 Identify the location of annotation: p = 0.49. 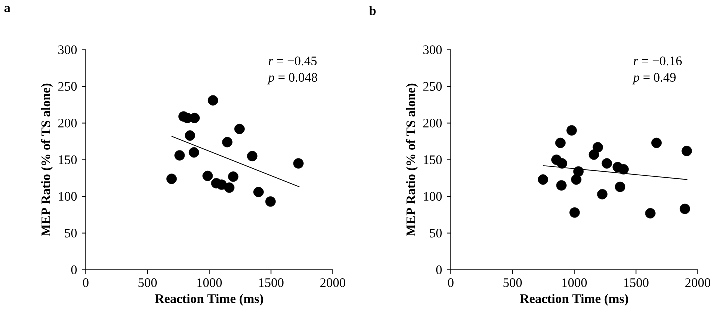
(654, 79).